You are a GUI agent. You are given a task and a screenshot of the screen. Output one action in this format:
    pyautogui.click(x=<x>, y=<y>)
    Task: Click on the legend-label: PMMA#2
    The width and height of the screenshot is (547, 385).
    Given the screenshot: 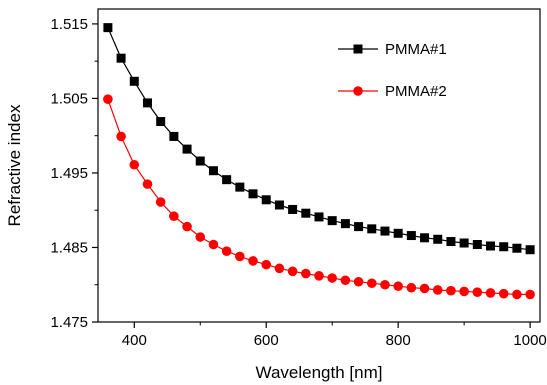 What is the action you would take?
    pyautogui.click(x=416, y=91)
    